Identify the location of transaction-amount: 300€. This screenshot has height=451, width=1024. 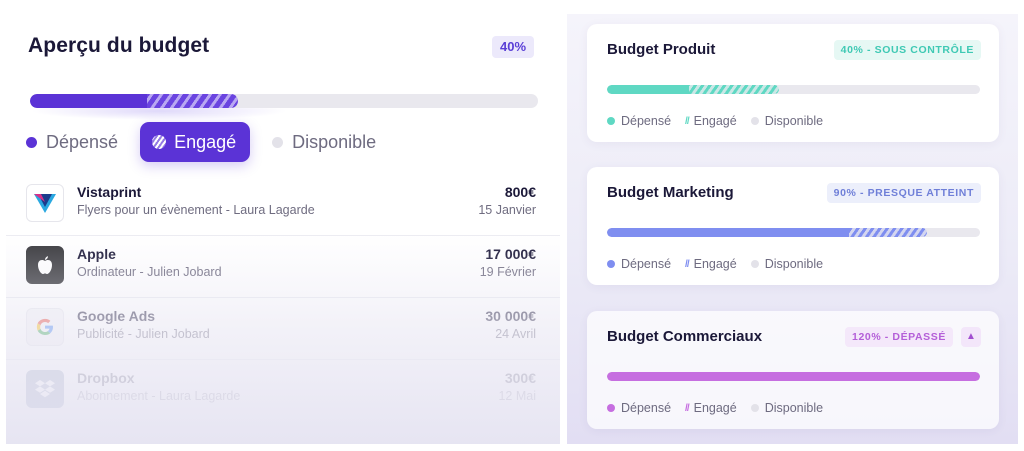
(520, 378).